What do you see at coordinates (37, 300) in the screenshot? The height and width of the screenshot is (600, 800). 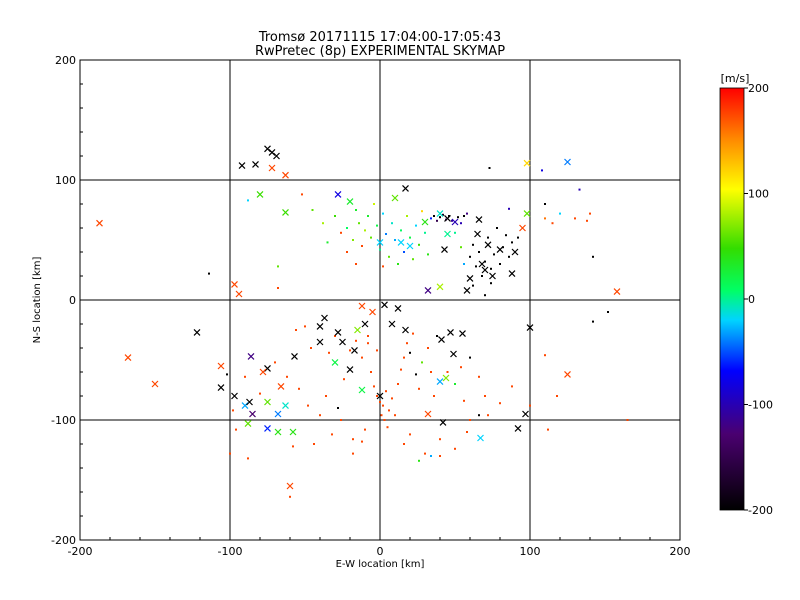 I see `y-axis-label: N-S location [km]` at bounding box center [37, 300].